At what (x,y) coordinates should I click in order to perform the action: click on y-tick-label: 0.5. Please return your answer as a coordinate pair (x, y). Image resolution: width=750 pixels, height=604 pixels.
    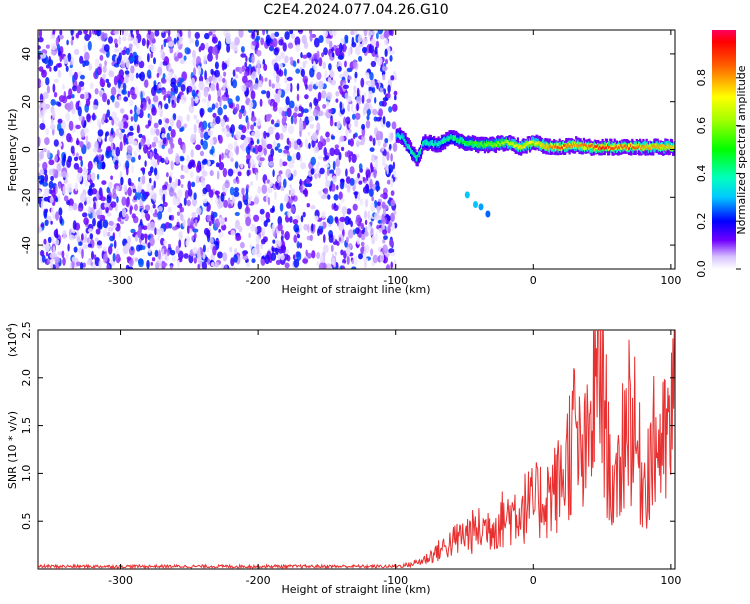
    Looking at the image, I should click on (26, 521).